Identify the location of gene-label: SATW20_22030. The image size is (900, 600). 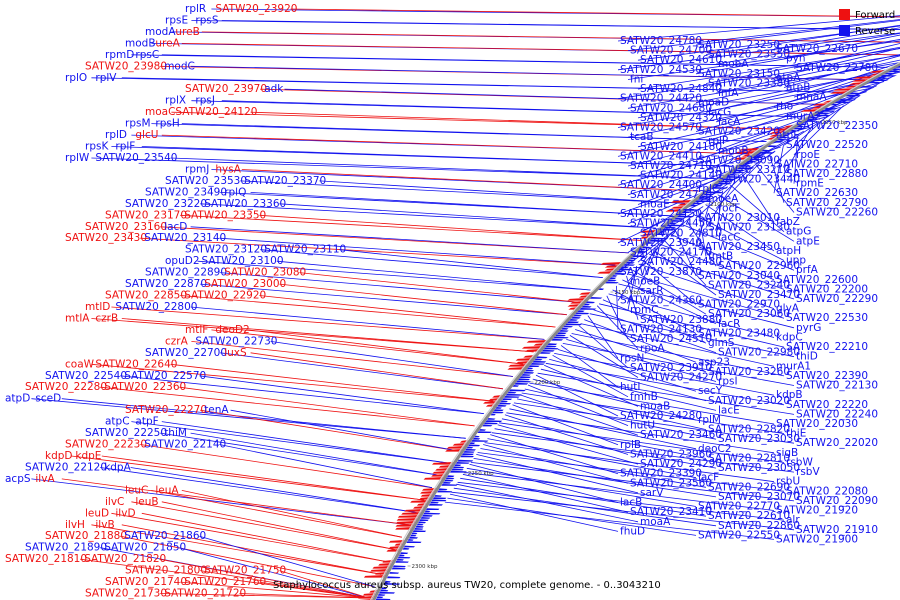
(817, 424).